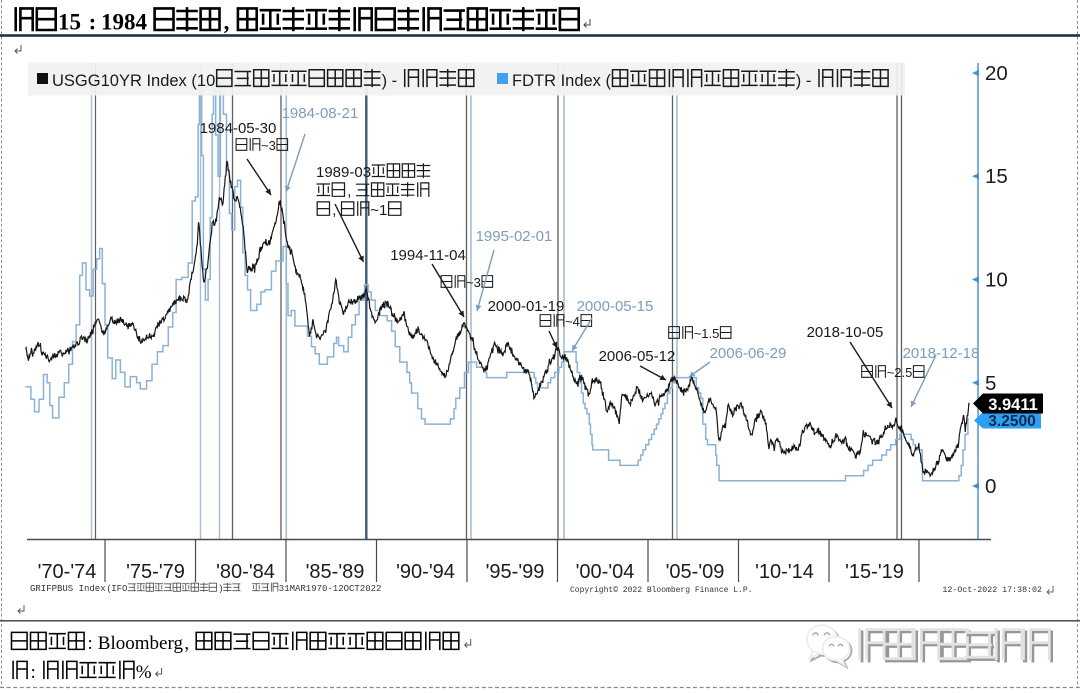 This screenshot has width=1080, height=693. I want to click on svg-text: 0, so click(990, 486).